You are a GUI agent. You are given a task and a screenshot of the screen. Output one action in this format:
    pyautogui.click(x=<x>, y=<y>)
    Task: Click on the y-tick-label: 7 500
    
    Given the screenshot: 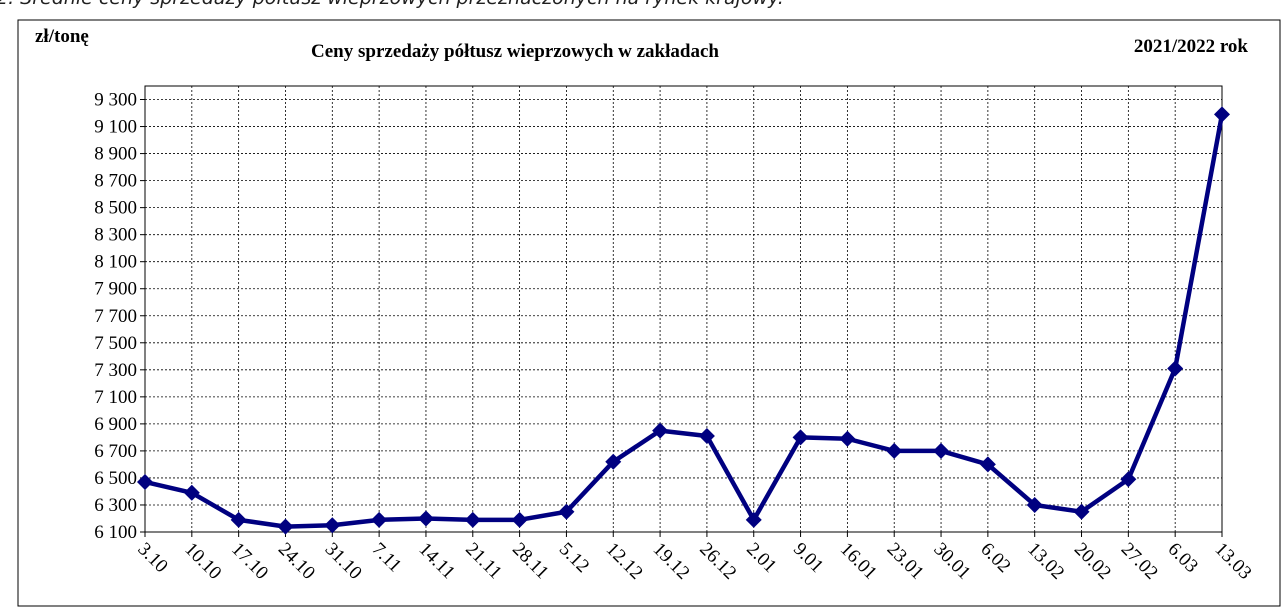 What is the action you would take?
    pyautogui.click(x=115, y=343)
    